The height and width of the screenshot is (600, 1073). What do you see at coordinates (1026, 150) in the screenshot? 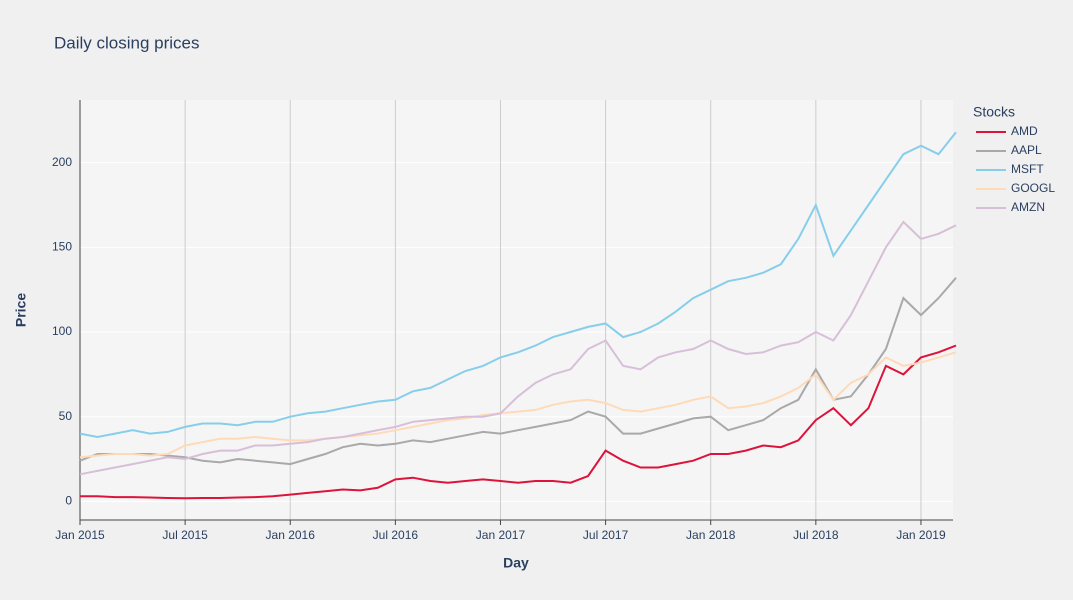
I see `legend-label: AAPL` at bounding box center [1026, 150].